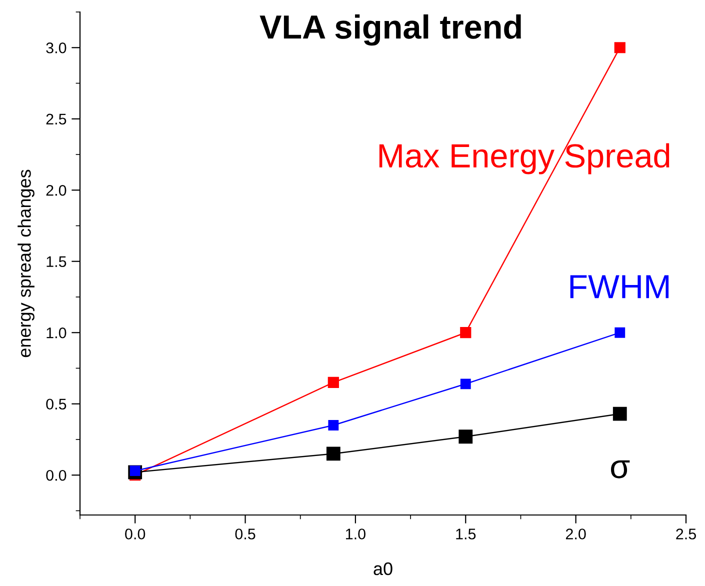  What do you see at coordinates (356, 534) in the screenshot?
I see `x-tick-label: 1.0` at bounding box center [356, 534].